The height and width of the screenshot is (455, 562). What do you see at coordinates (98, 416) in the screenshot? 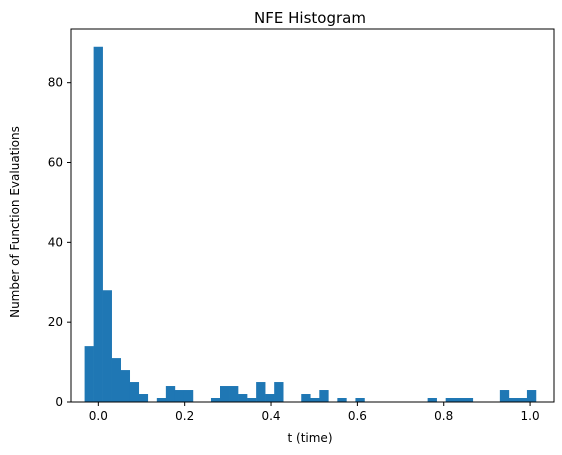
I see `x-tick-label: 0.0` at bounding box center [98, 416].